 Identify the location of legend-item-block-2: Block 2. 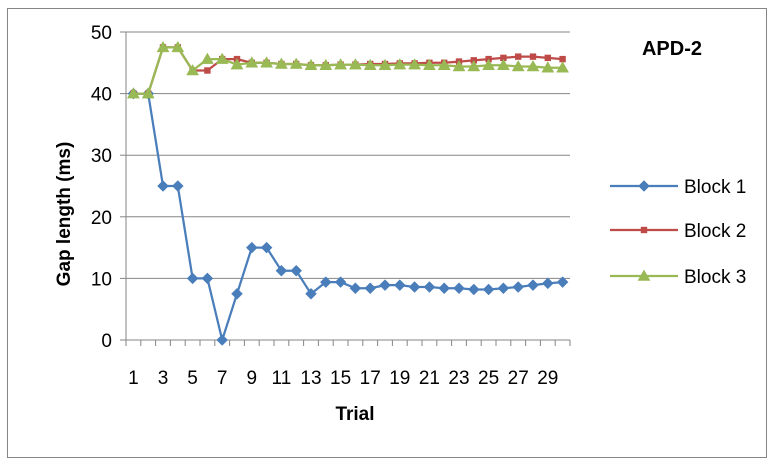
(678, 231).